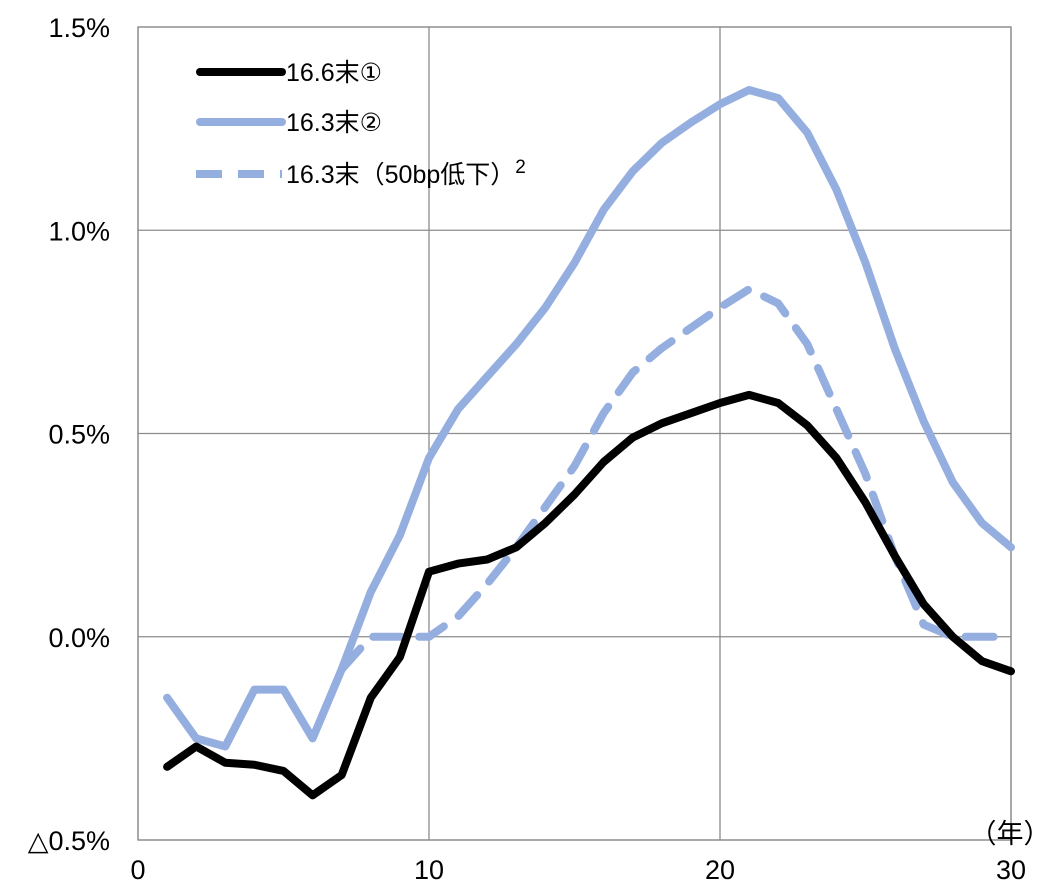 The image size is (1042, 894). Describe the element at coordinates (79, 638) in the screenshot. I see `y-tick-label: 0.0%` at that location.